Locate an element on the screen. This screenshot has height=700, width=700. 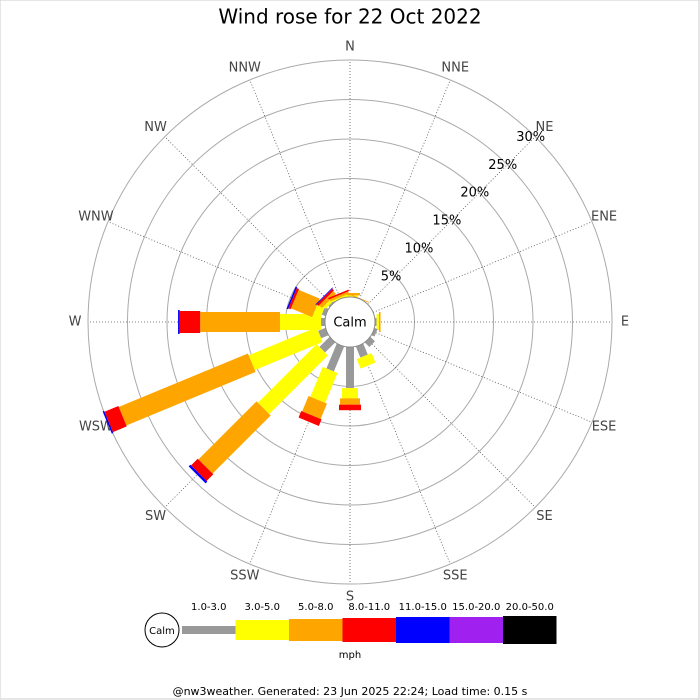
legend-label: 5.0-8.0 is located at coordinates (315, 607).